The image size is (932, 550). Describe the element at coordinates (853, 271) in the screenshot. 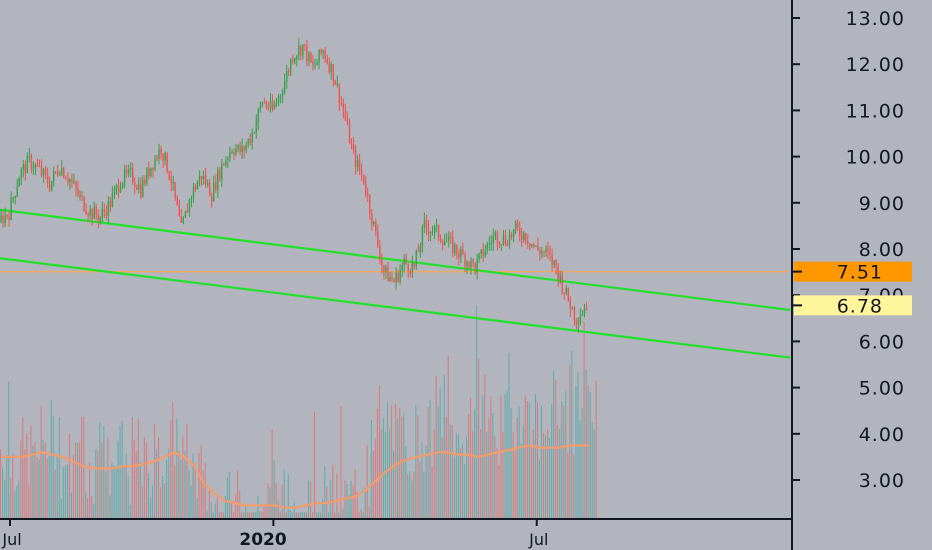

I see `price-line-badge-bg` at that location.